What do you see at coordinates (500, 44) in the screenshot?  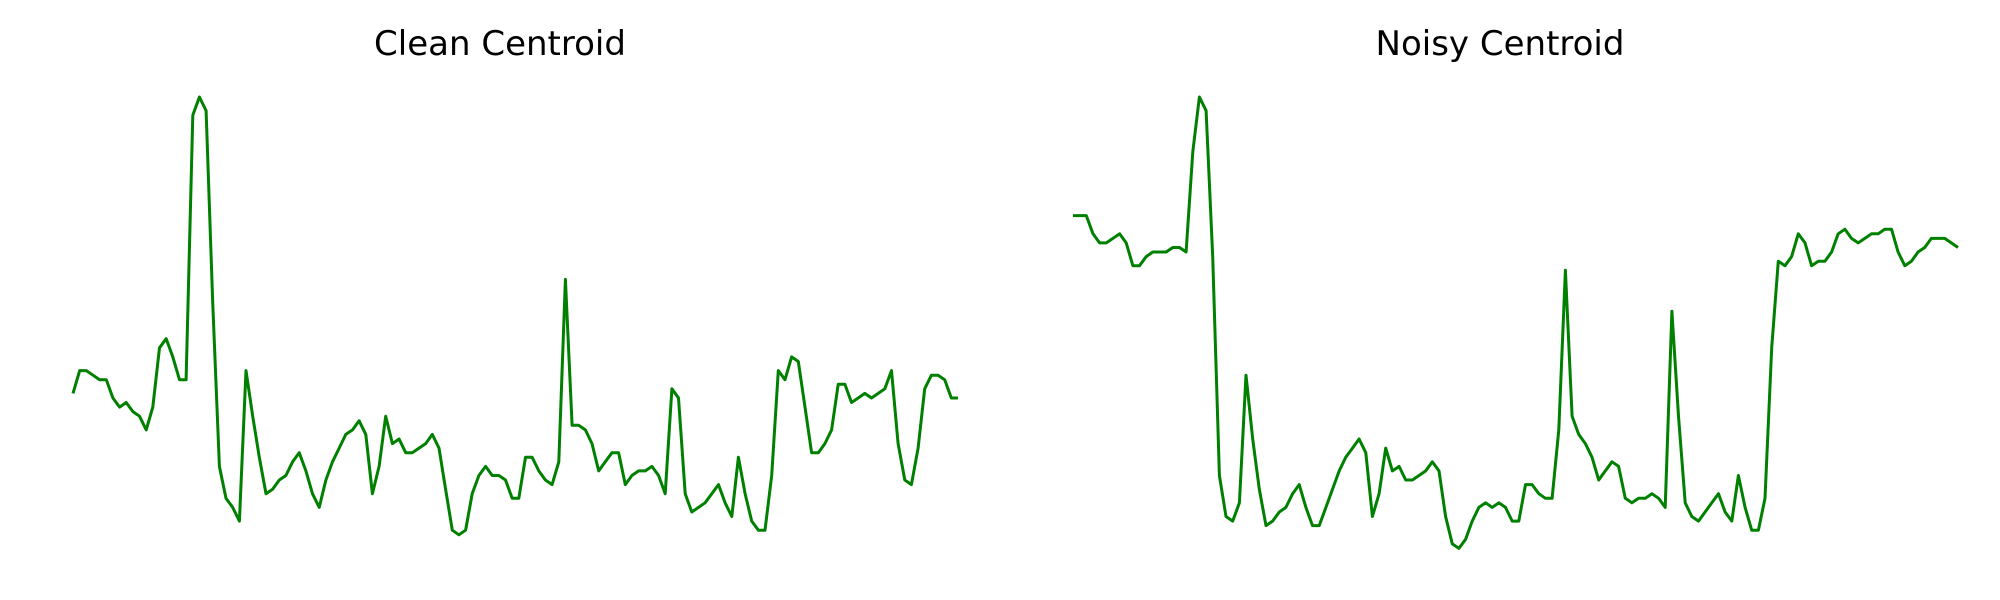 I see `chart-title: Clean Centroid` at bounding box center [500, 44].